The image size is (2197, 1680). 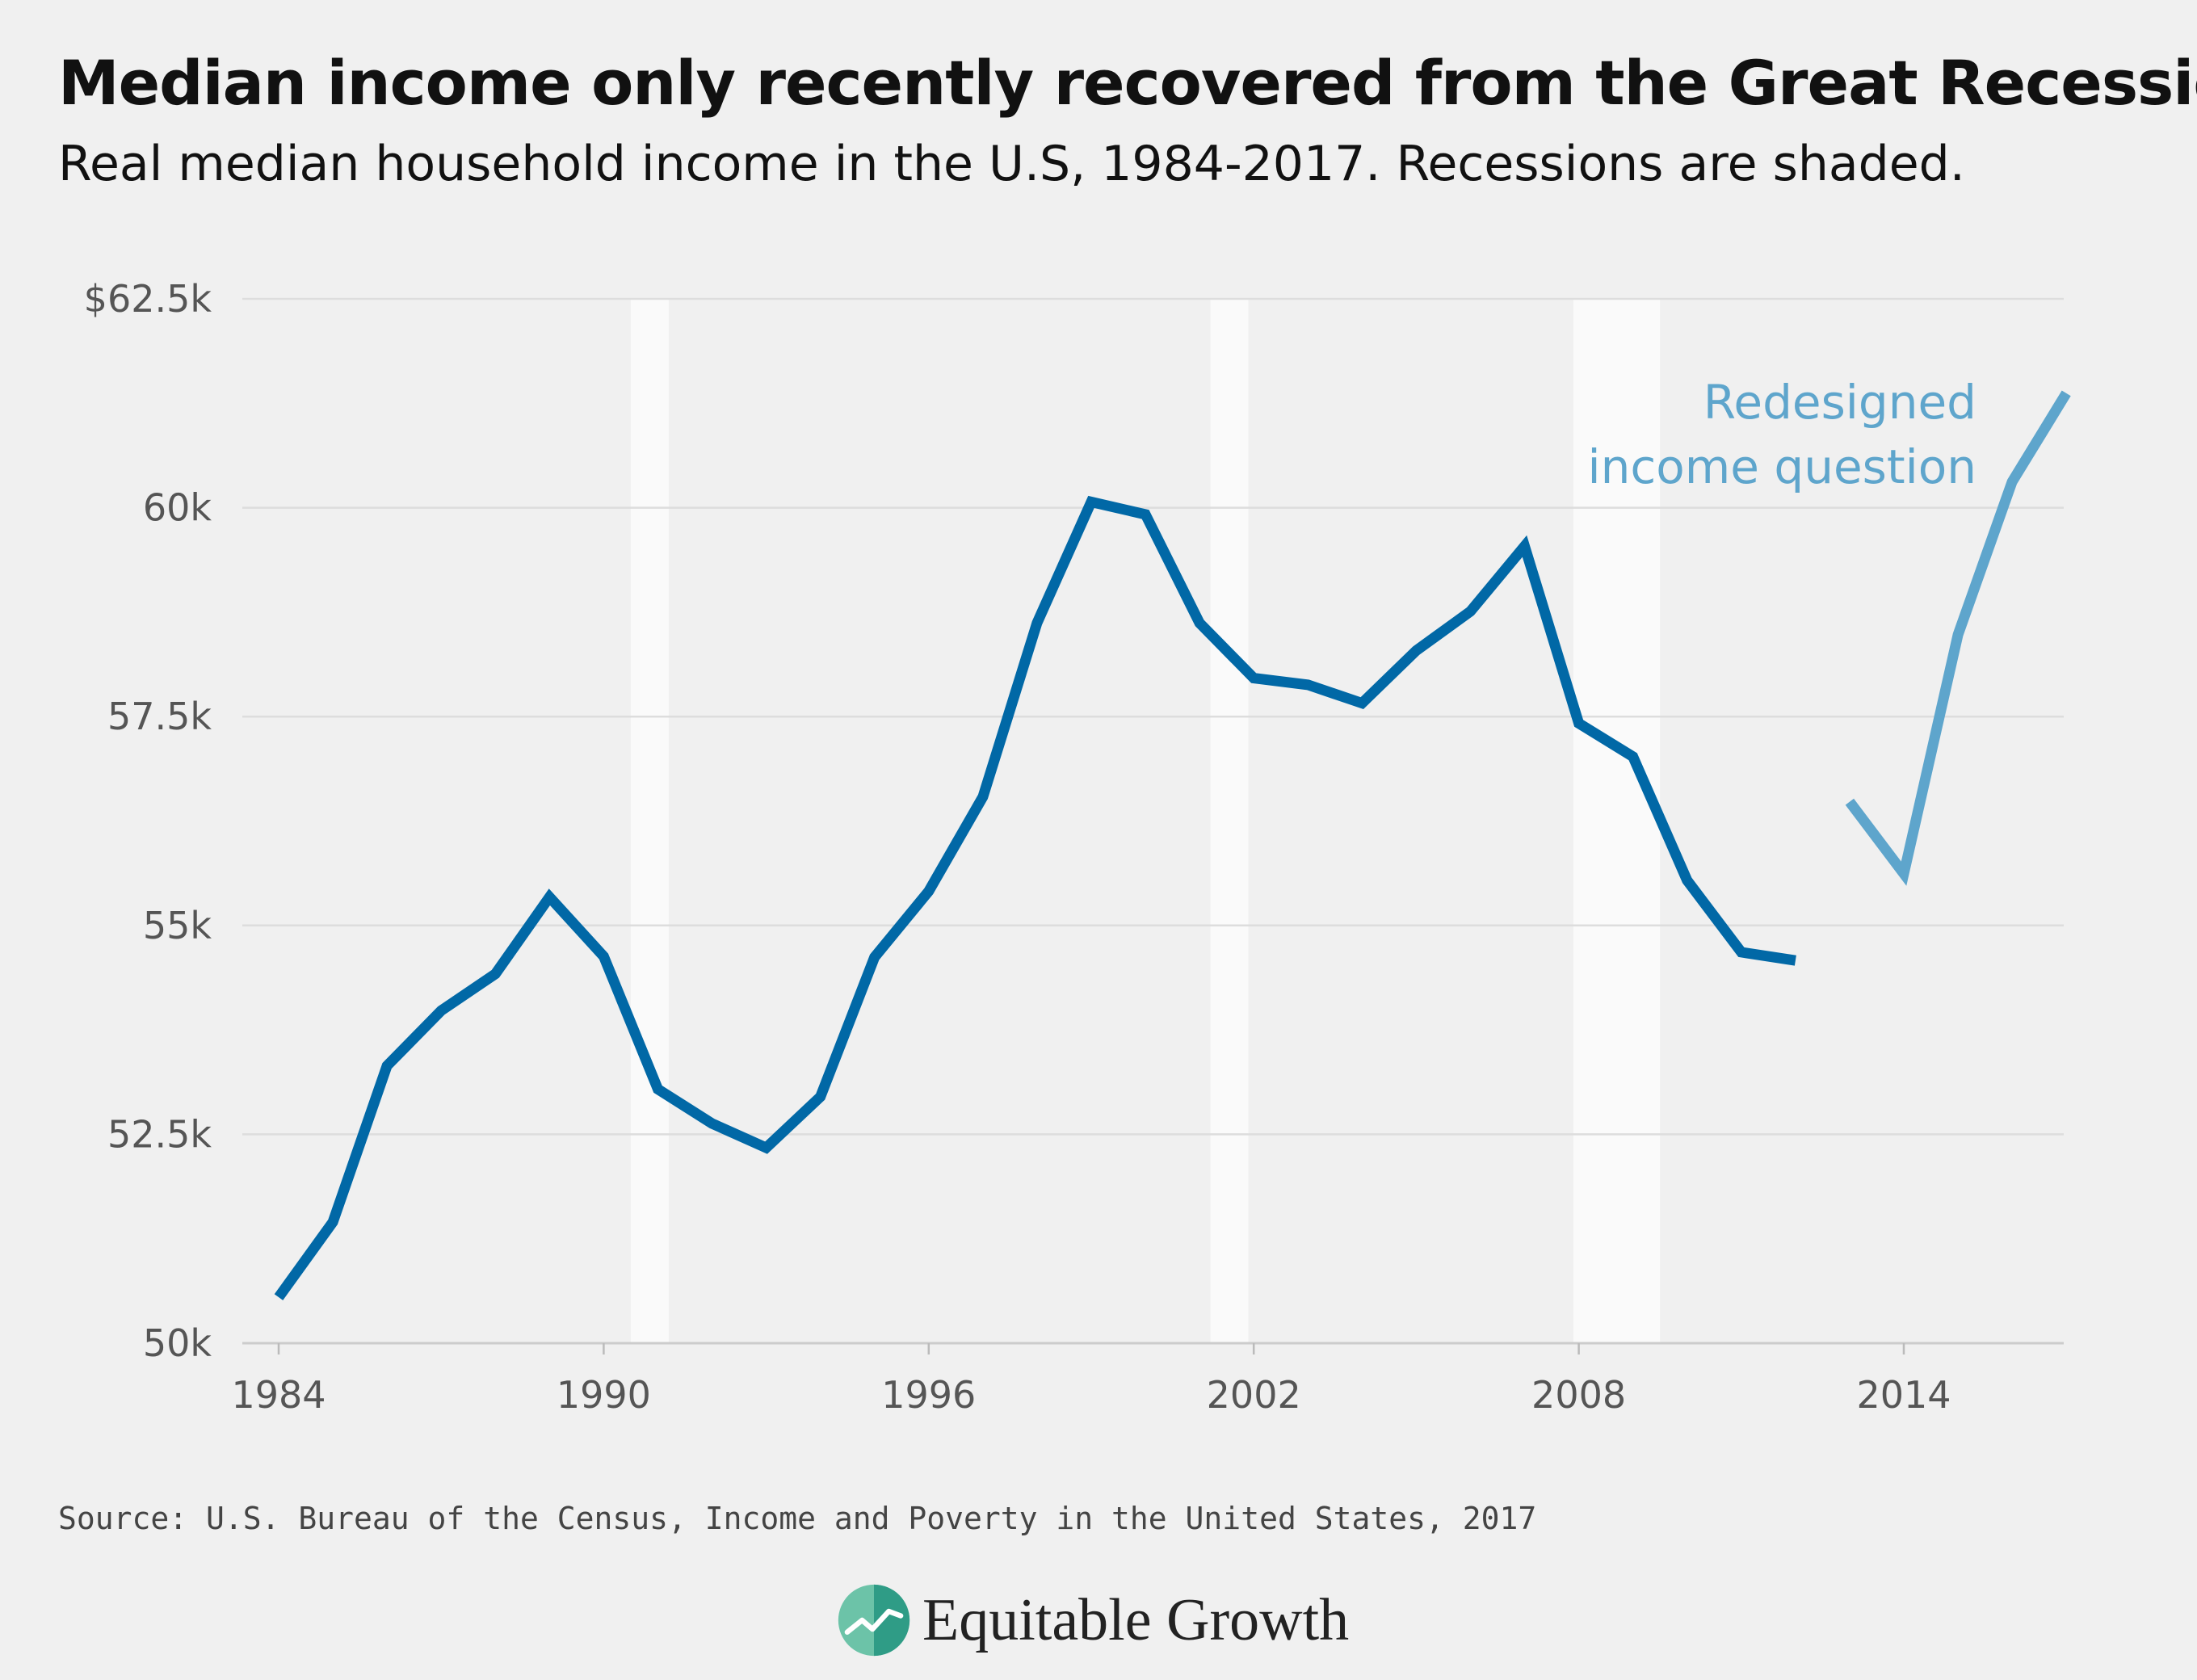 I want to click on x-tick-label: 2002, so click(x=1254, y=1395).